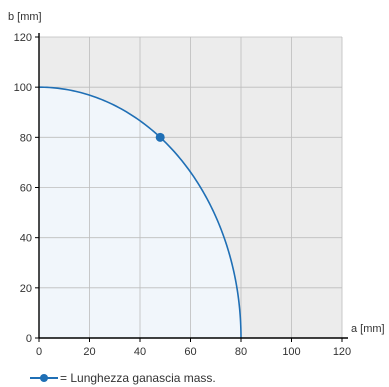 This screenshot has width=389, height=387. Describe the element at coordinates (140, 352) in the screenshot. I see `x-tick-label-40: 40` at that location.